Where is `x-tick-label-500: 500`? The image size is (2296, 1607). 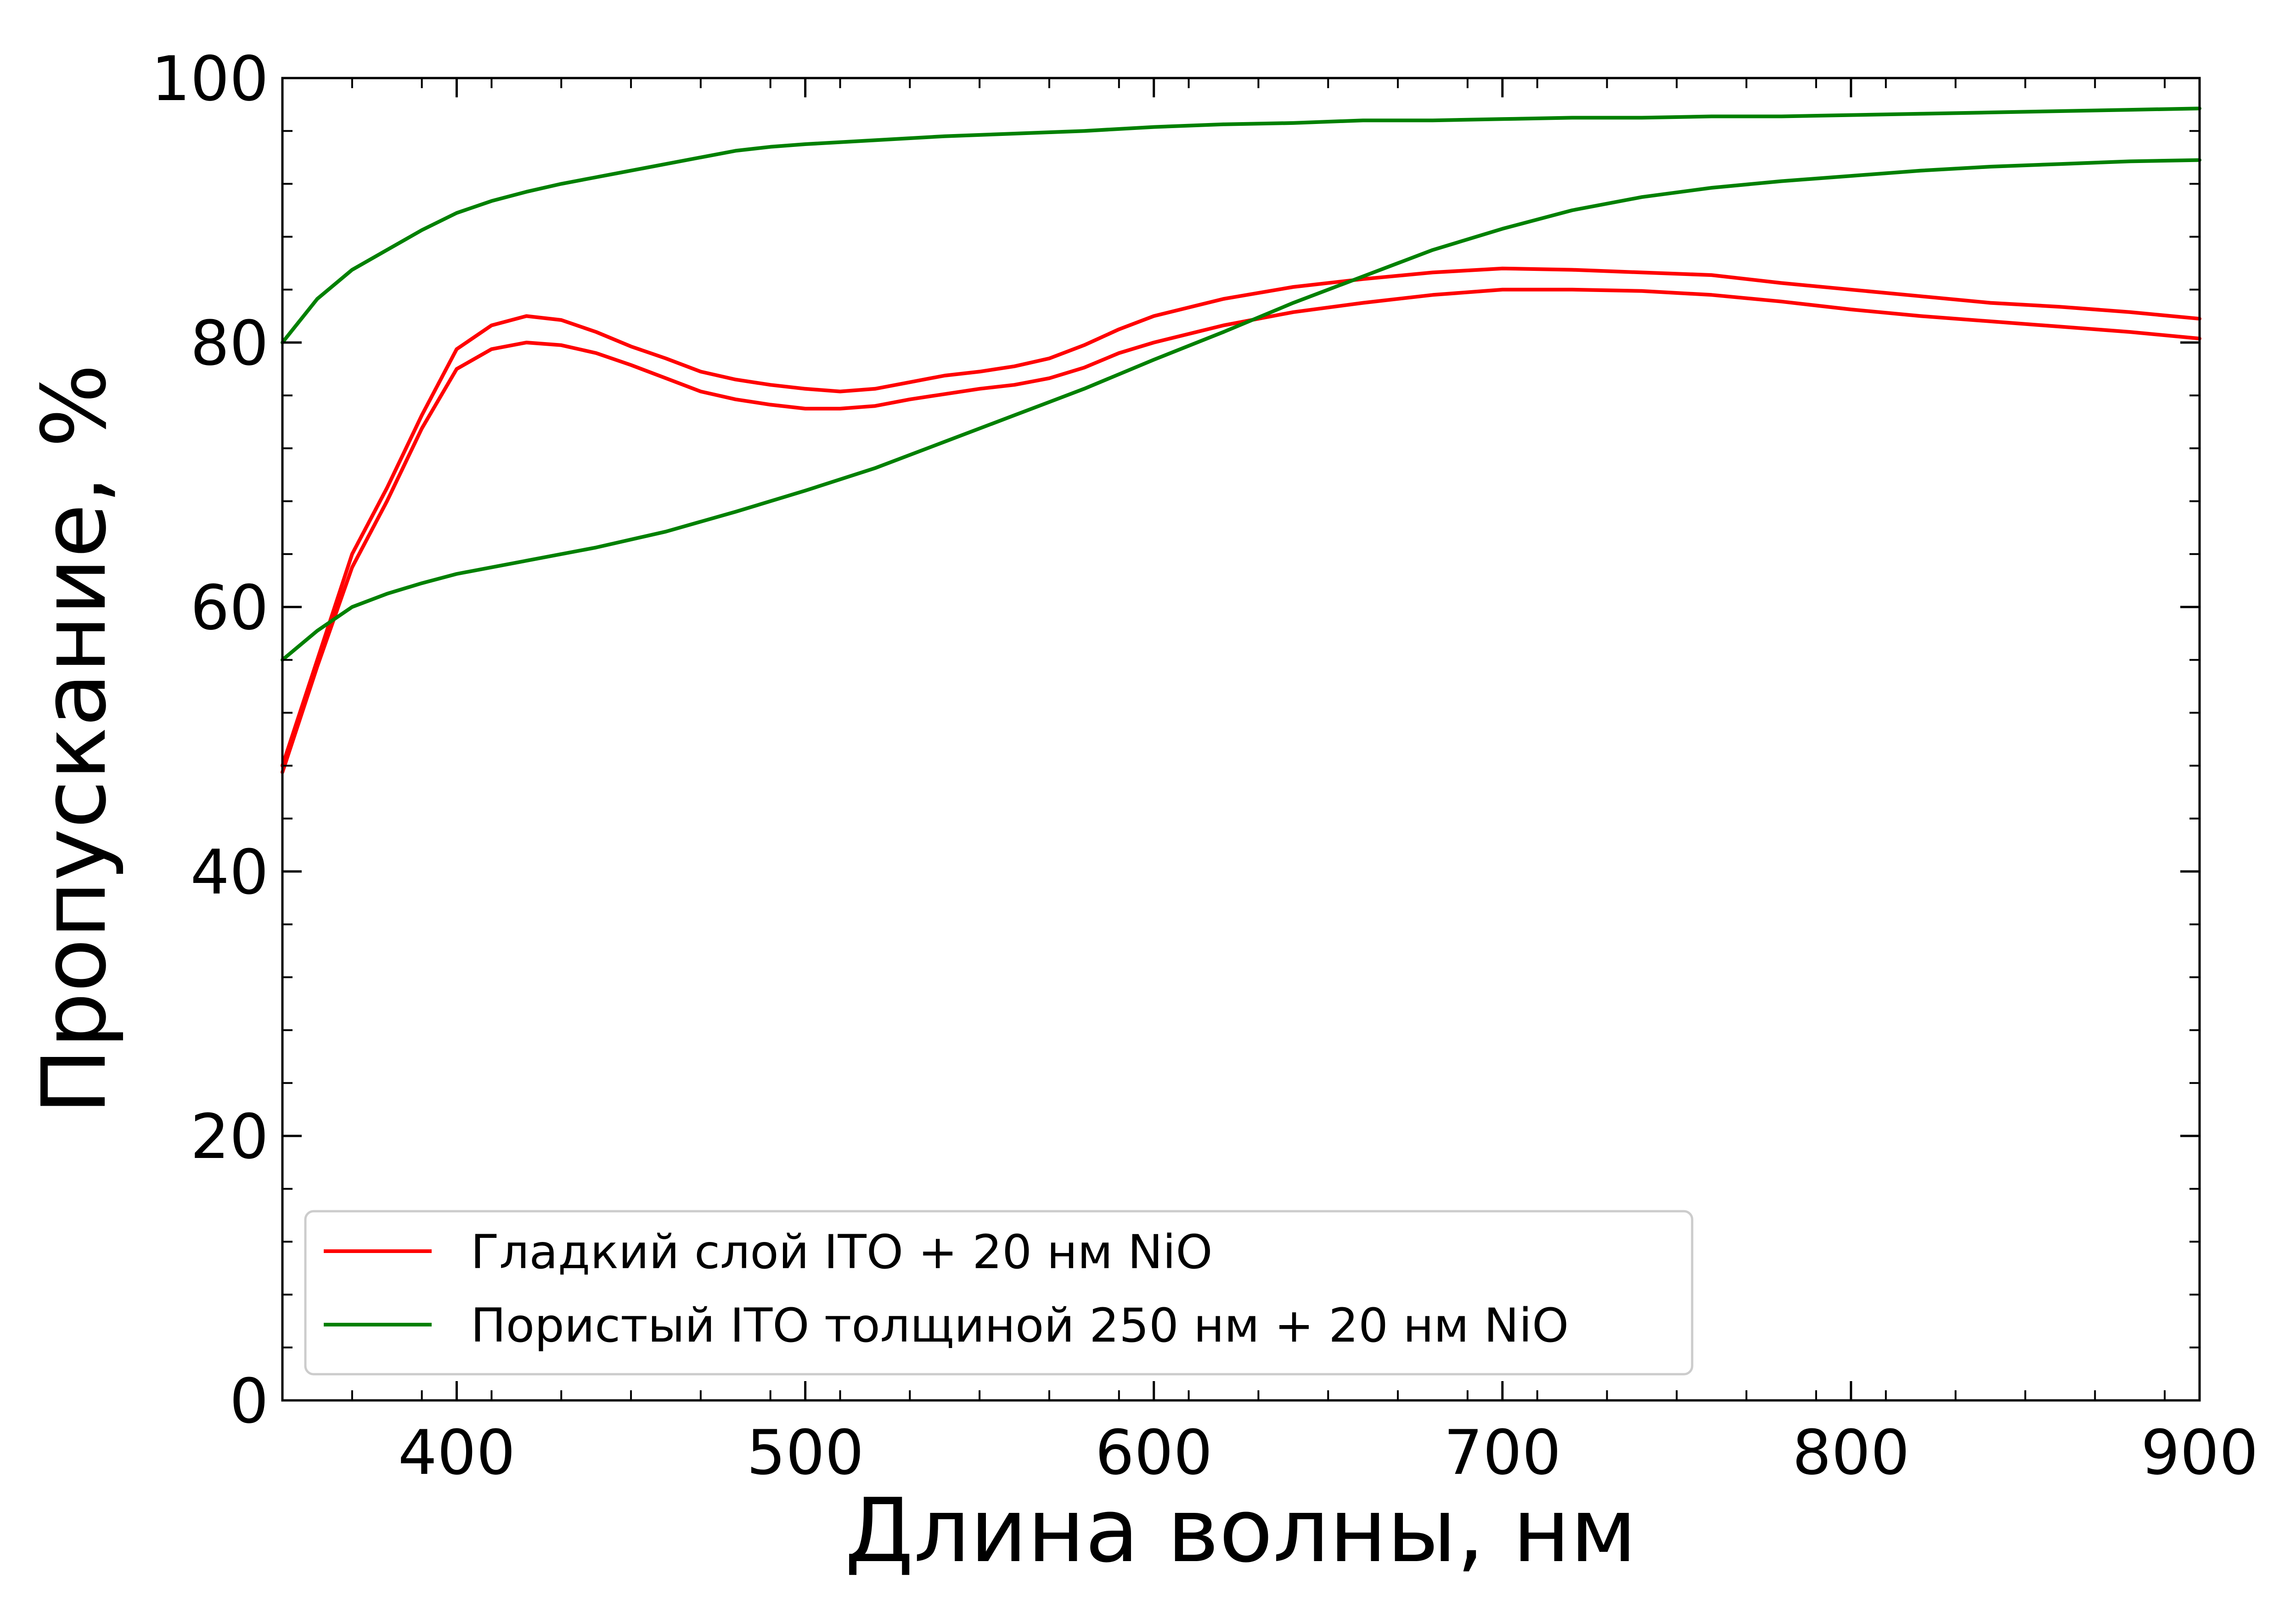 x-tick-label-500: 500 is located at coordinates (805, 1453).